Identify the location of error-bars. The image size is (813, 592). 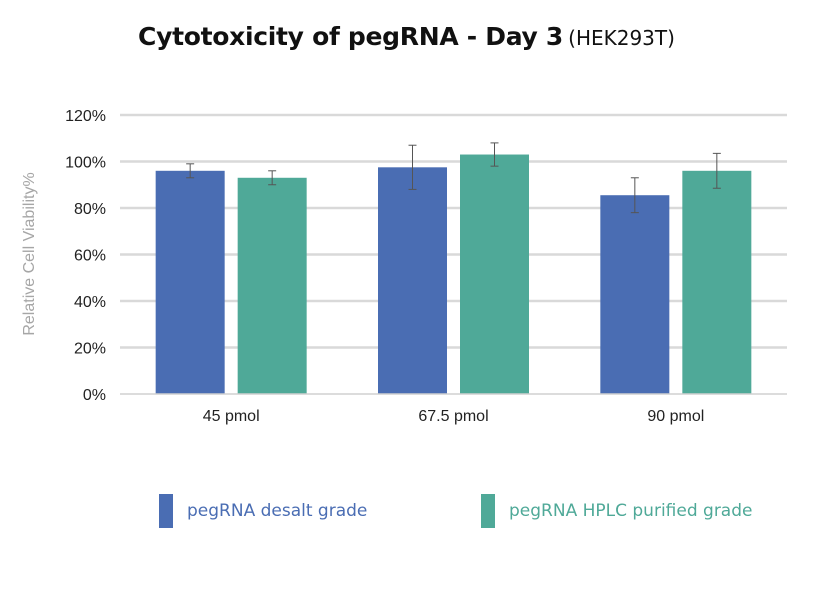
(453, 178).